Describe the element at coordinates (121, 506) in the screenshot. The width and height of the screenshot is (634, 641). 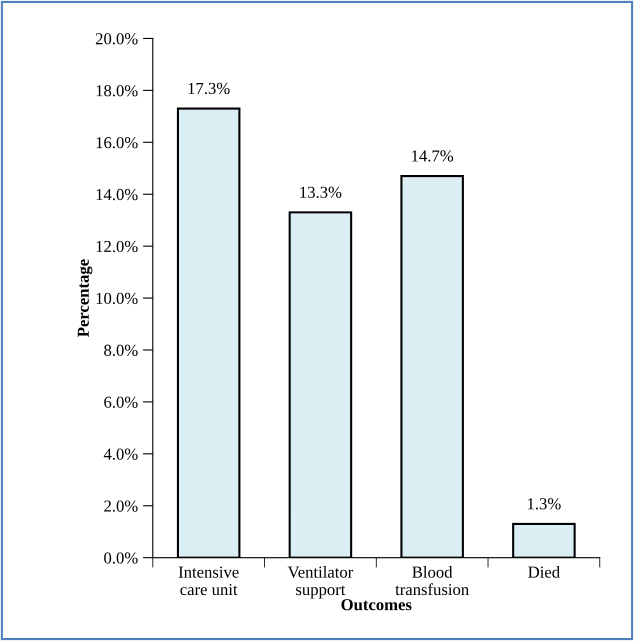
I see `y-tick-label: 2.0%` at that location.